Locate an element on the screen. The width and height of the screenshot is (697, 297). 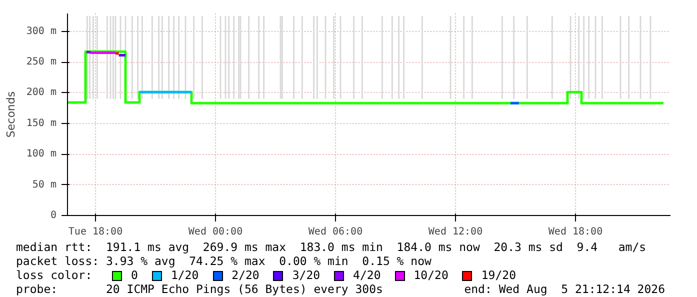
y-tick-label: 100 m is located at coordinates (41, 154).